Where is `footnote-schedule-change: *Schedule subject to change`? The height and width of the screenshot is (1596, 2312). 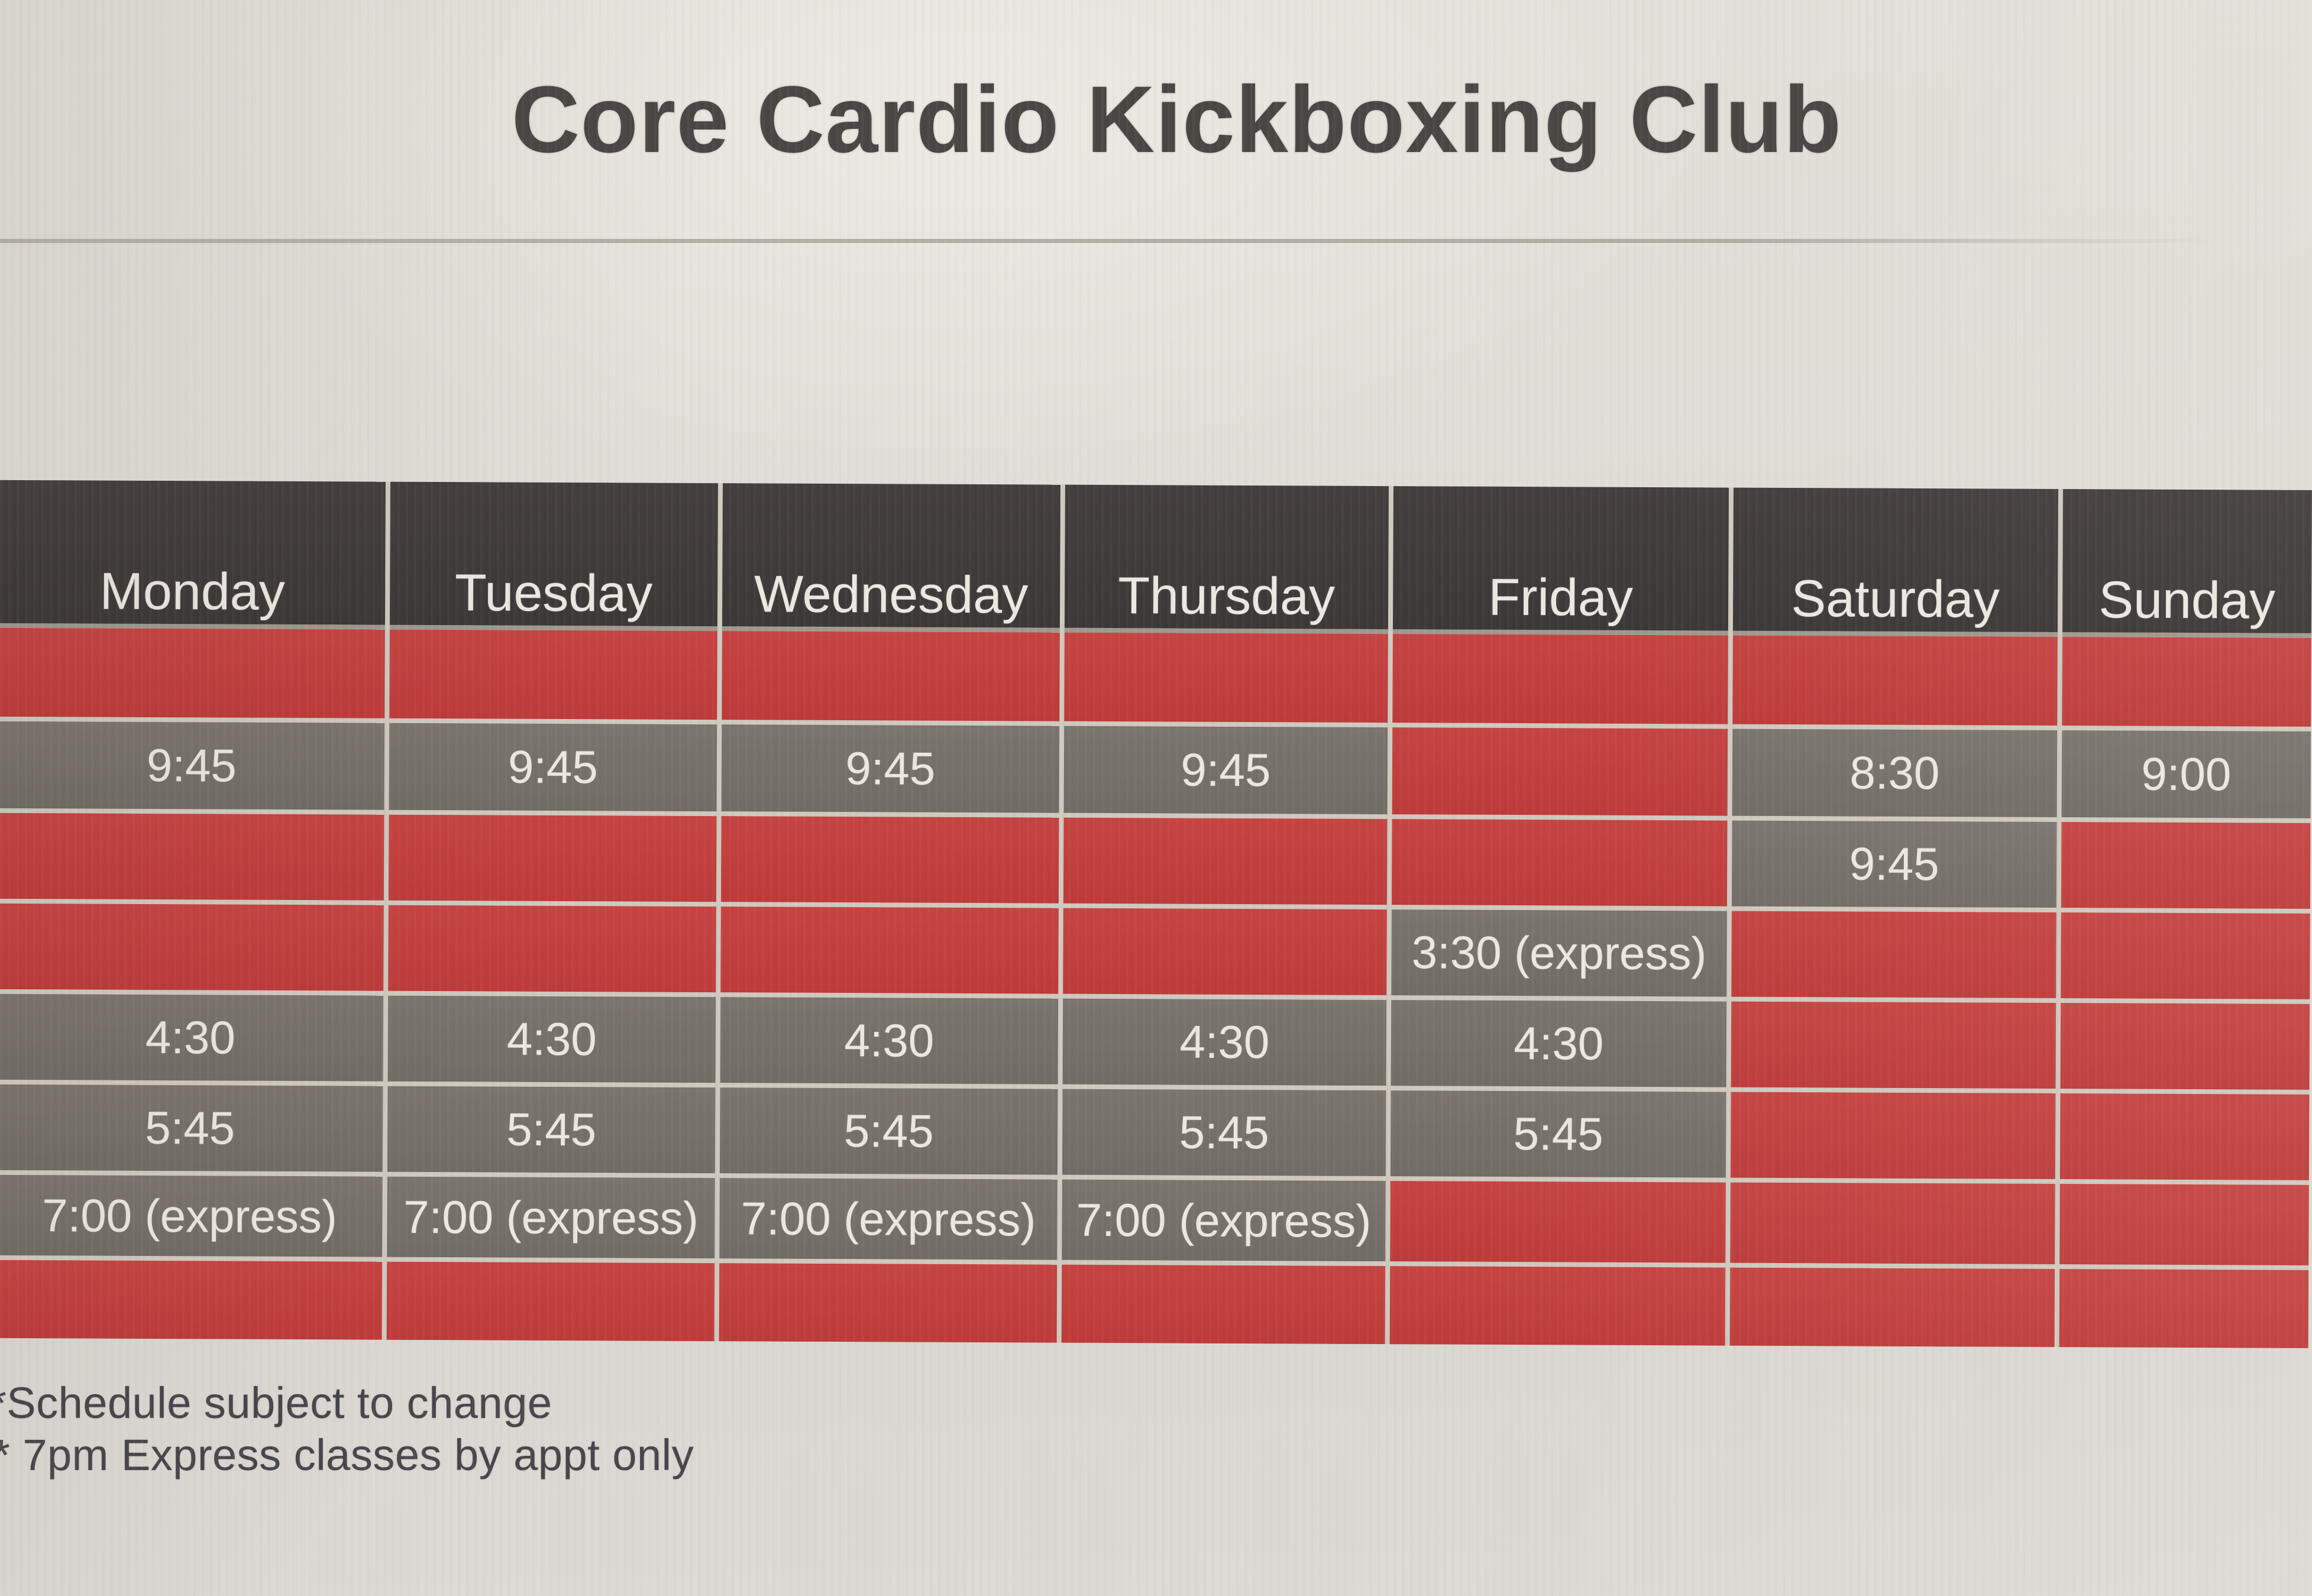
footnote-schedule-change: *Schedule subject to change is located at coordinates (276, 1402).